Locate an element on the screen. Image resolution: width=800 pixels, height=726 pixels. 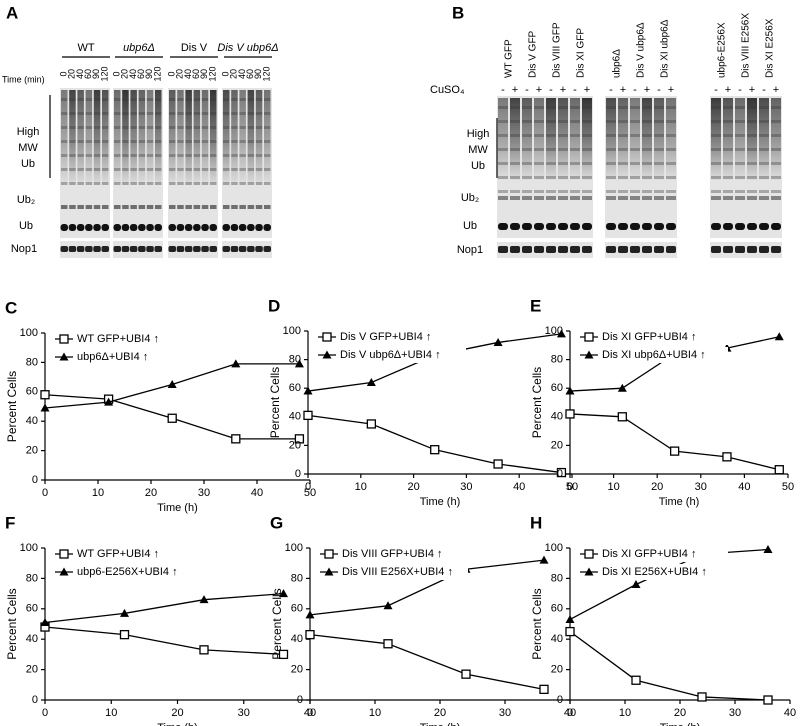
y-tick-label: 80 is located at coordinates (557, 360).